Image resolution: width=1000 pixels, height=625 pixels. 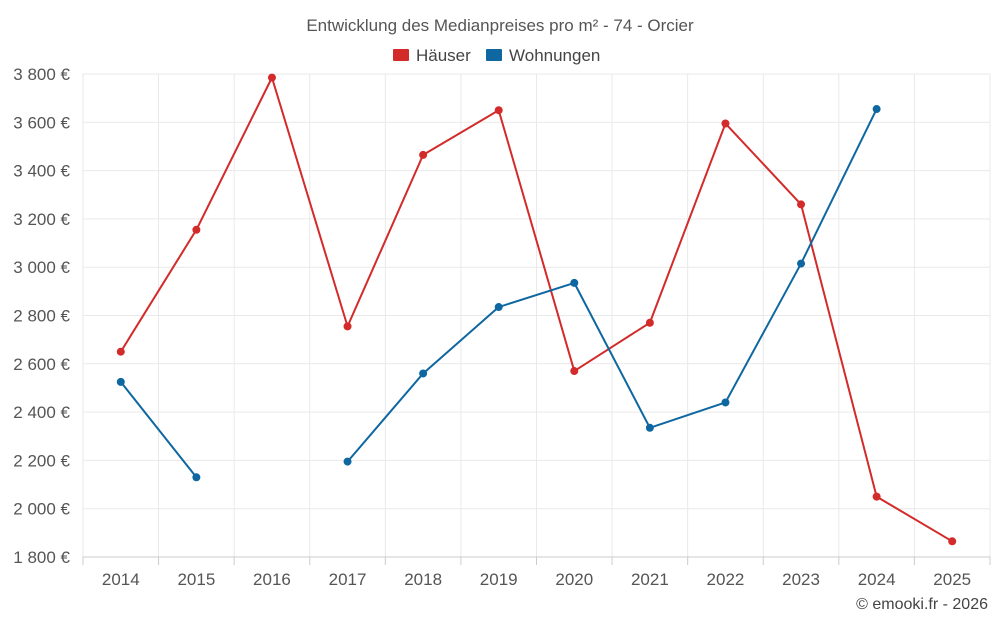 What do you see at coordinates (41, 509) in the screenshot?
I see `y-tick-label: 2 000 €` at bounding box center [41, 509].